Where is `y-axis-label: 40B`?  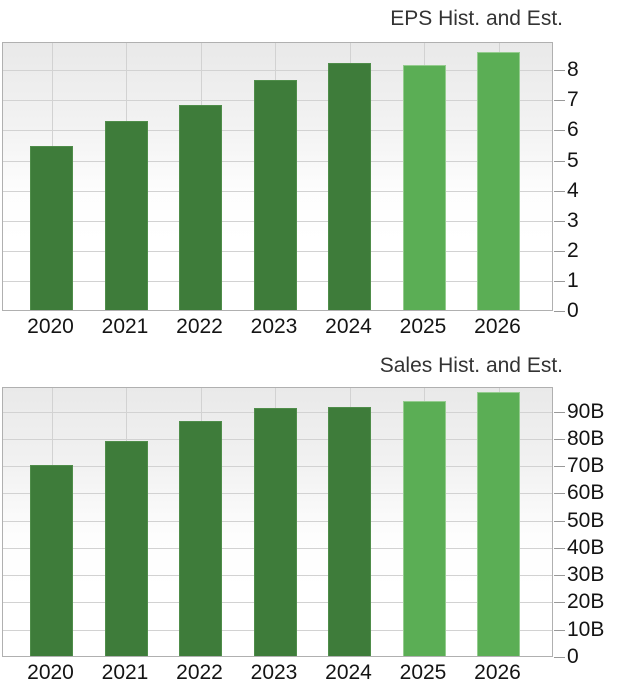 y-axis-label: 40B is located at coordinates (586, 547).